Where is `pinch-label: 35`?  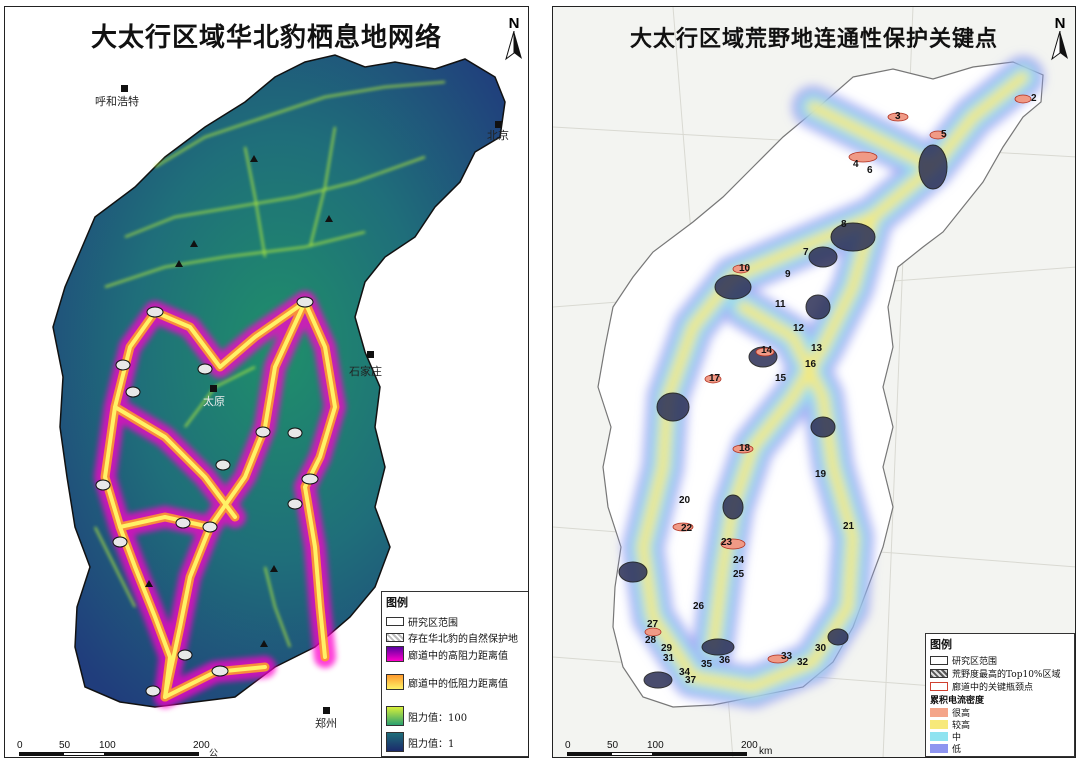
pinch-label: 35 is located at coordinates (707, 664).